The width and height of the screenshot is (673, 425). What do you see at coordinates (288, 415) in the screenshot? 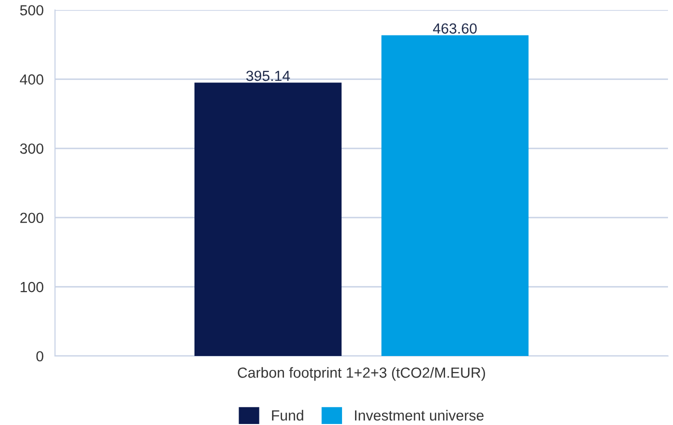
I see `legend-label: Fund` at bounding box center [288, 415].